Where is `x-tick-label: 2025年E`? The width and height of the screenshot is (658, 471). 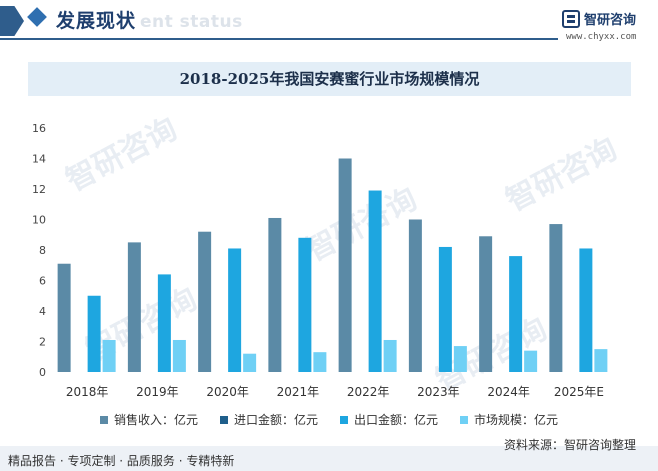 x-tick-label: 2025年E is located at coordinates (579, 392).